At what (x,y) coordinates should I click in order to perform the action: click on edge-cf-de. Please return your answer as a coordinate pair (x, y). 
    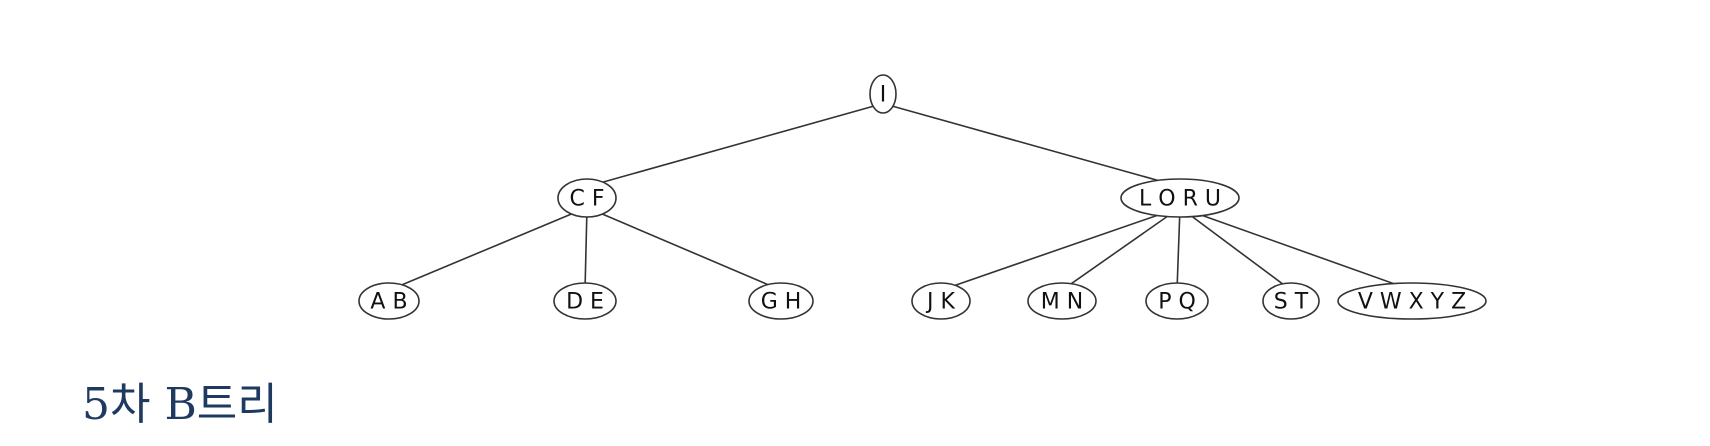
    Looking at the image, I should click on (586, 249).